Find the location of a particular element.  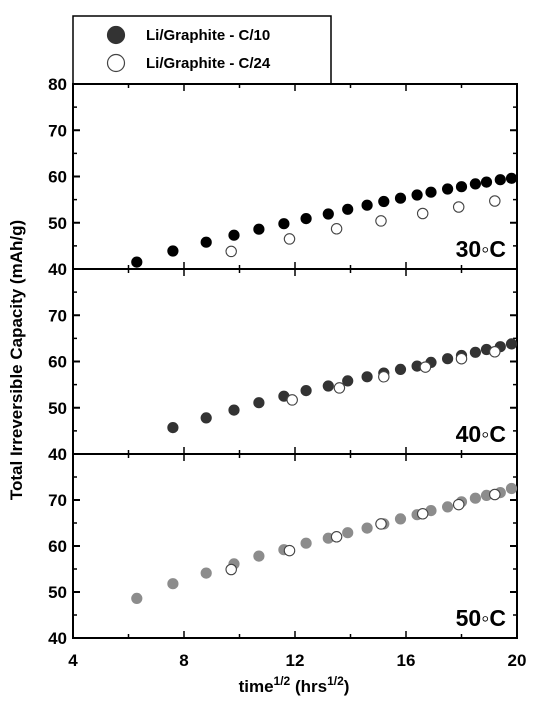

legend-marker-filled is located at coordinates (116, 35).